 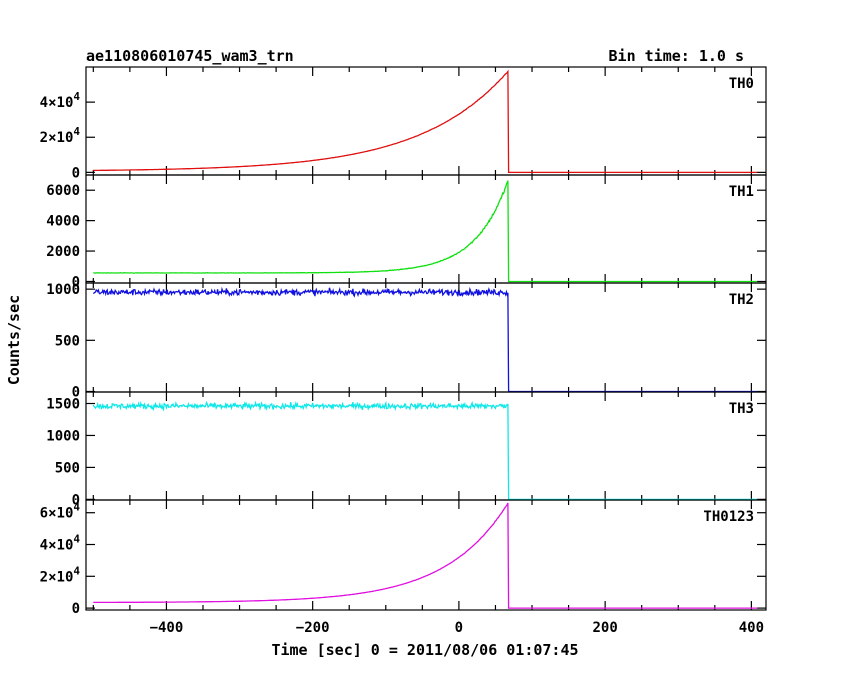 What do you see at coordinates (741, 409) in the screenshot?
I see `panel-label-th3: TH3` at bounding box center [741, 409].